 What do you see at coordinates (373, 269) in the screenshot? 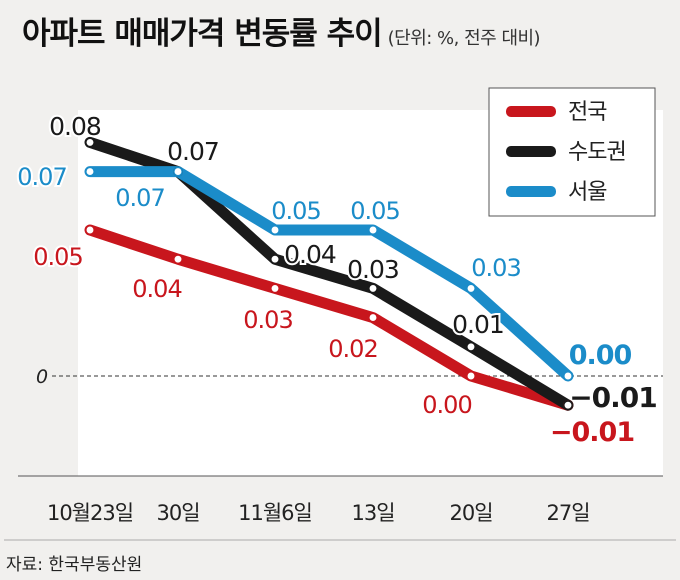
I see `data-label-수도권: 0.03` at bounding box center [373, 269].